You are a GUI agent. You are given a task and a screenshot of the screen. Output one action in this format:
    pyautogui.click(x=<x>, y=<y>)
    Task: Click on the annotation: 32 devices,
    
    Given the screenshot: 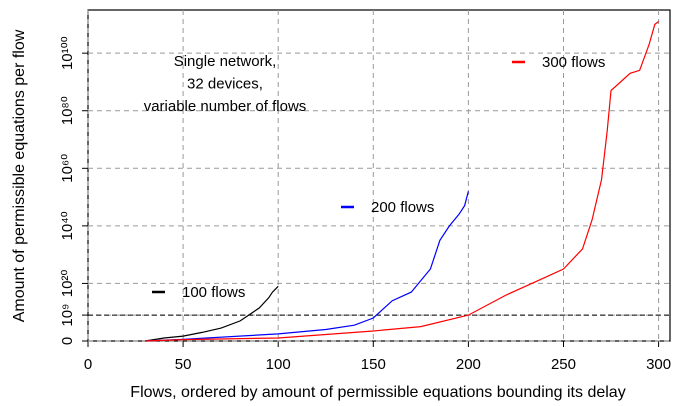 What is the action you would take?
    pyautogui.click(x=225, y=83)
    